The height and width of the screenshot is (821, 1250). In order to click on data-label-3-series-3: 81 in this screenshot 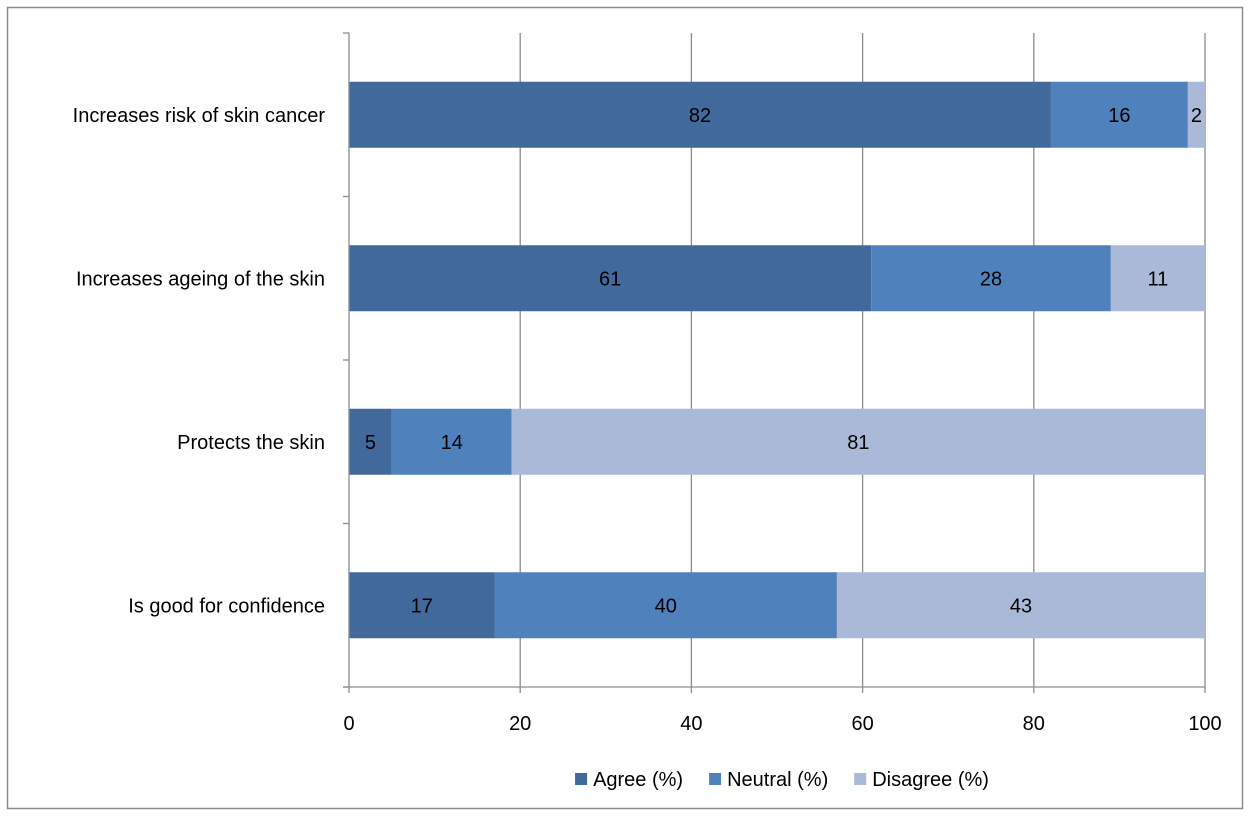, I will do `click(858, 443)`.